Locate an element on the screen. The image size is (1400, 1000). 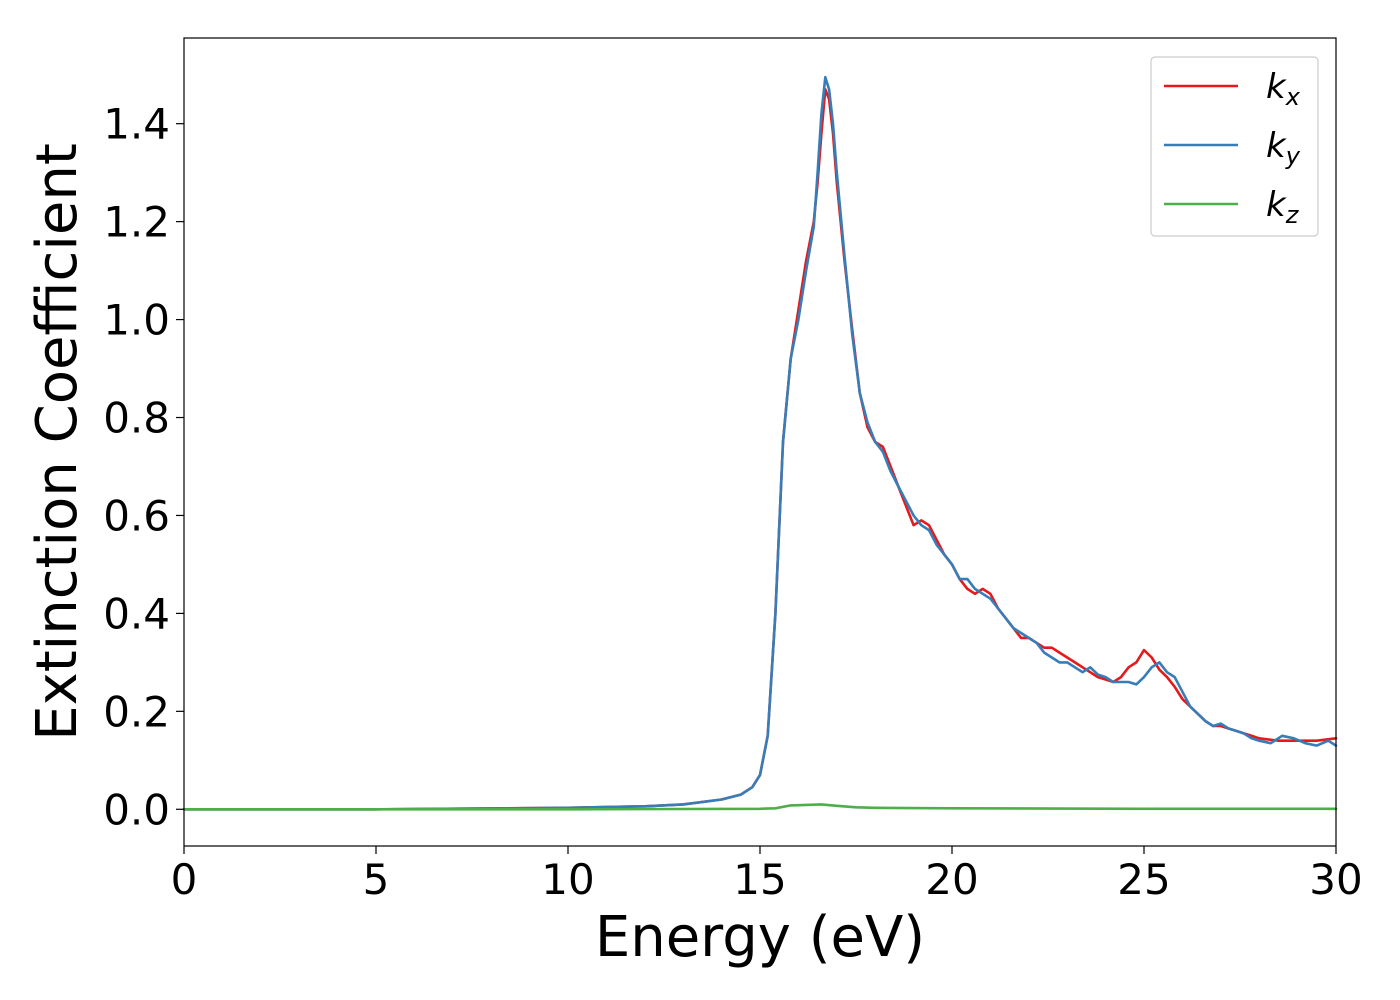
legend-box is located at coordinates (1234, 146).